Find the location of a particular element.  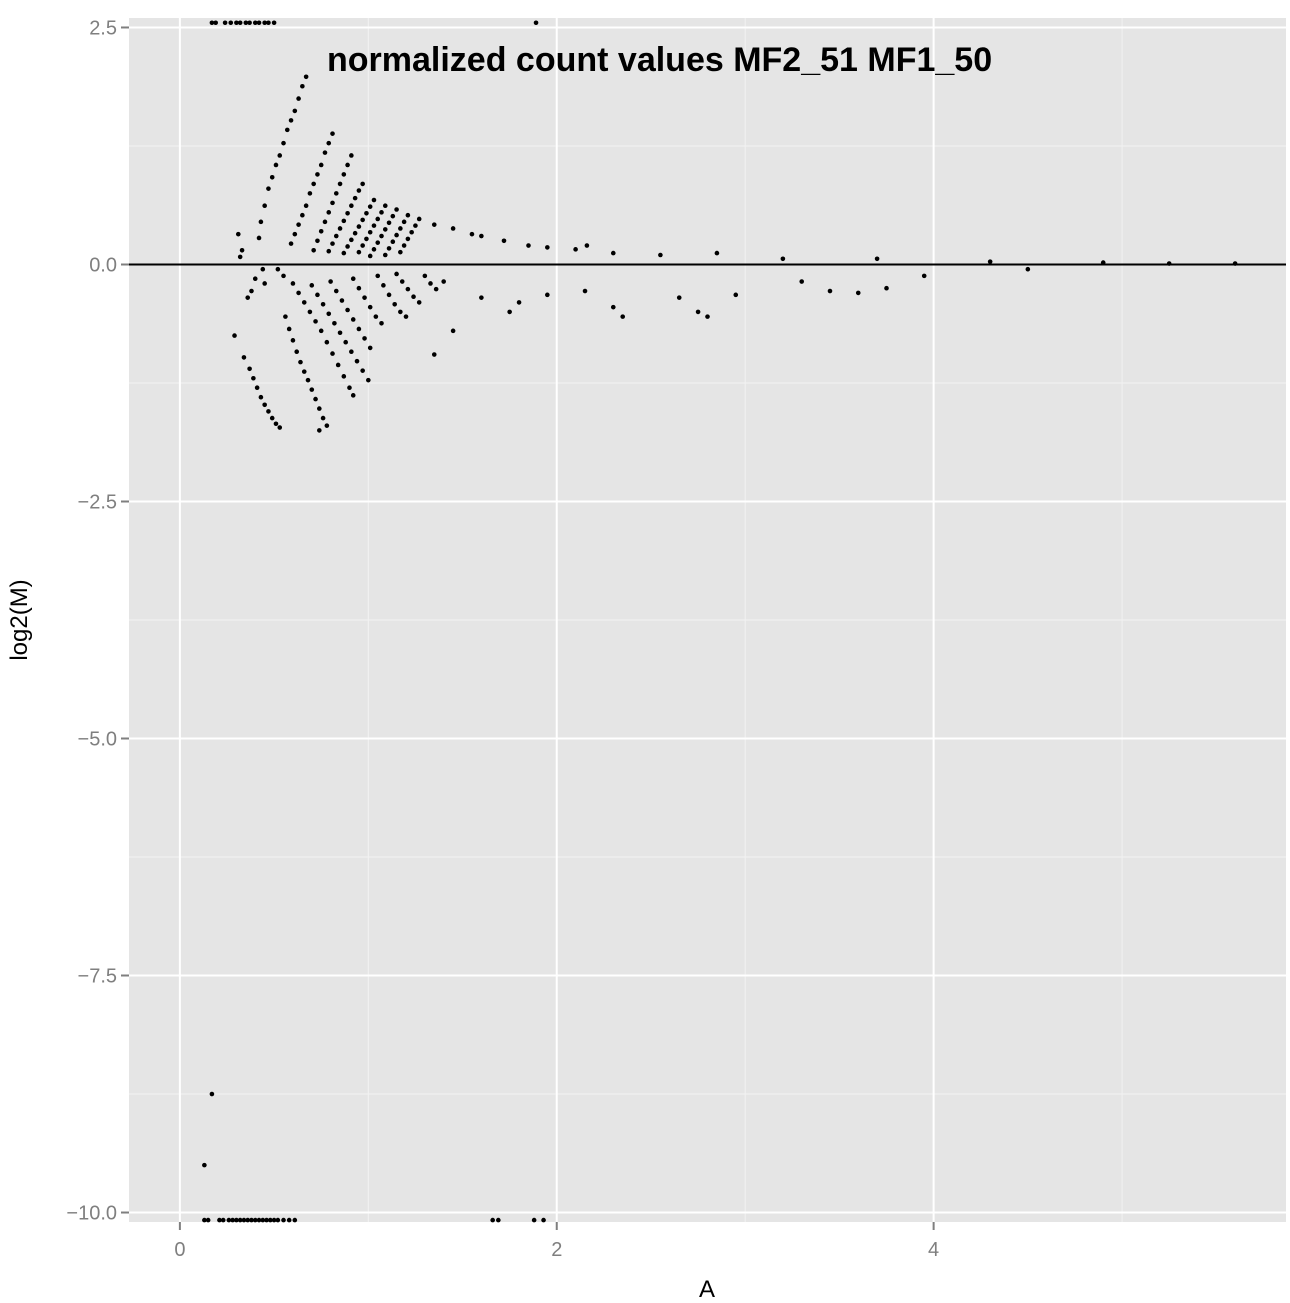

y-tick-label: −5.0 is located at coordinates (97, 740).